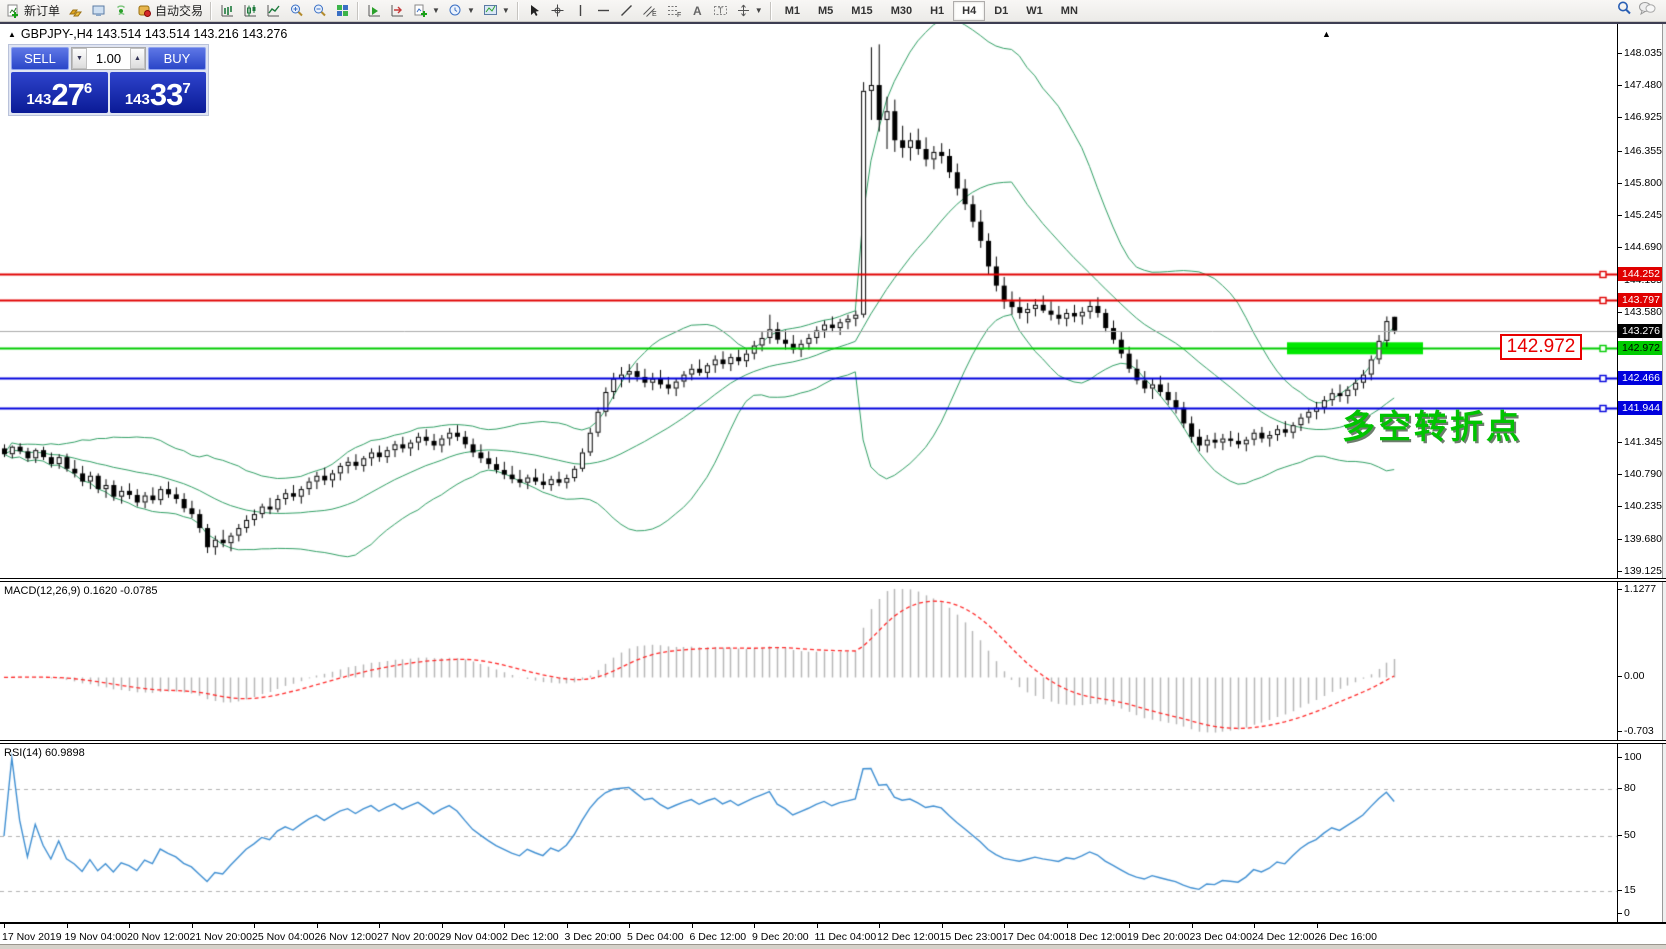 The height and width of the screenshot is (949, 1666). What do you see at coordinates (862, 10) in the screenshot?
I see `timeframe-m15-button: M15` at bounding box center [862, 10].